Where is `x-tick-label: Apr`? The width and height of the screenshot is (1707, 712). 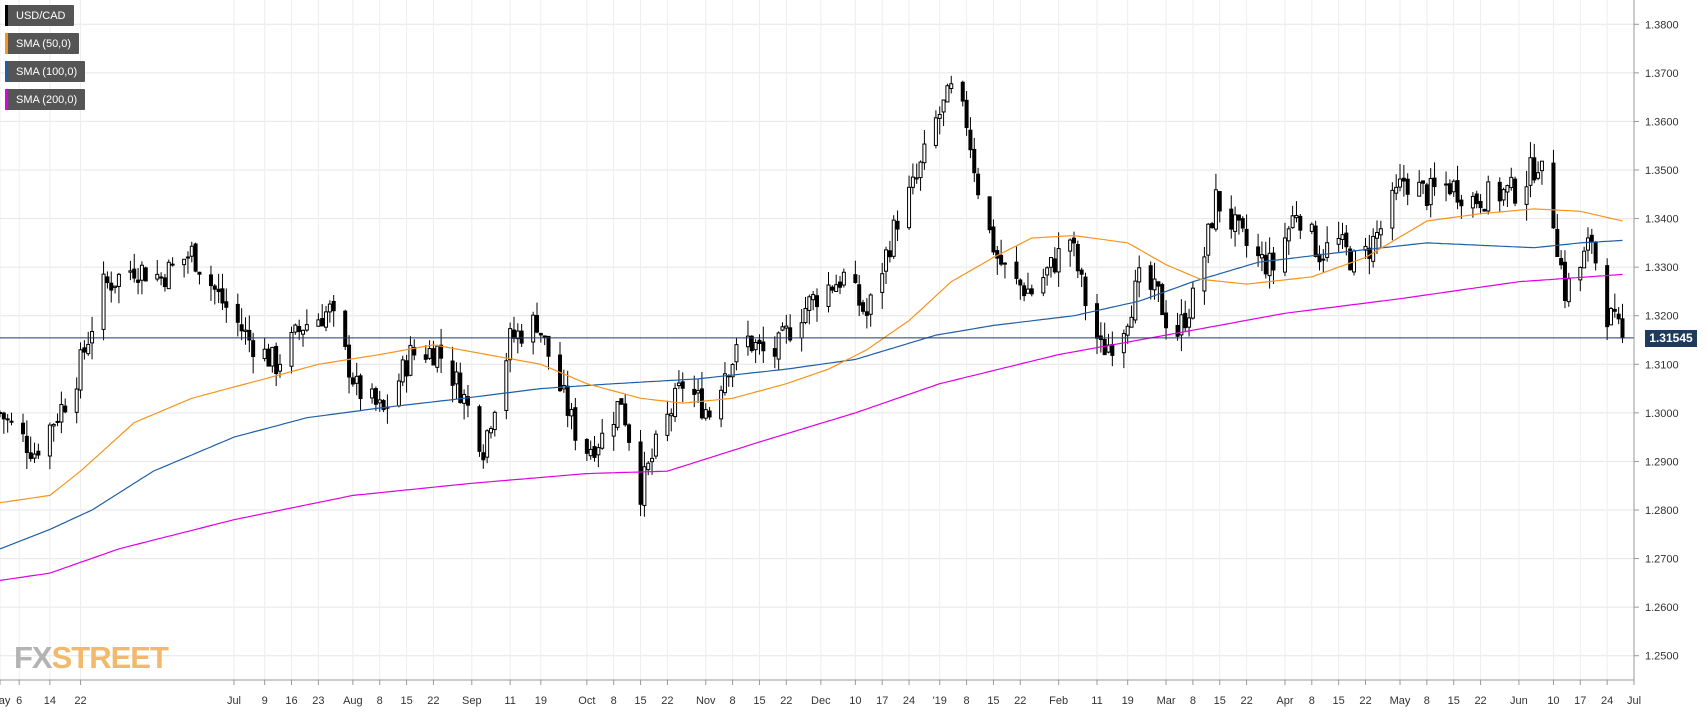
x-tick-label: Apr is located at coordinates (1284, 701).